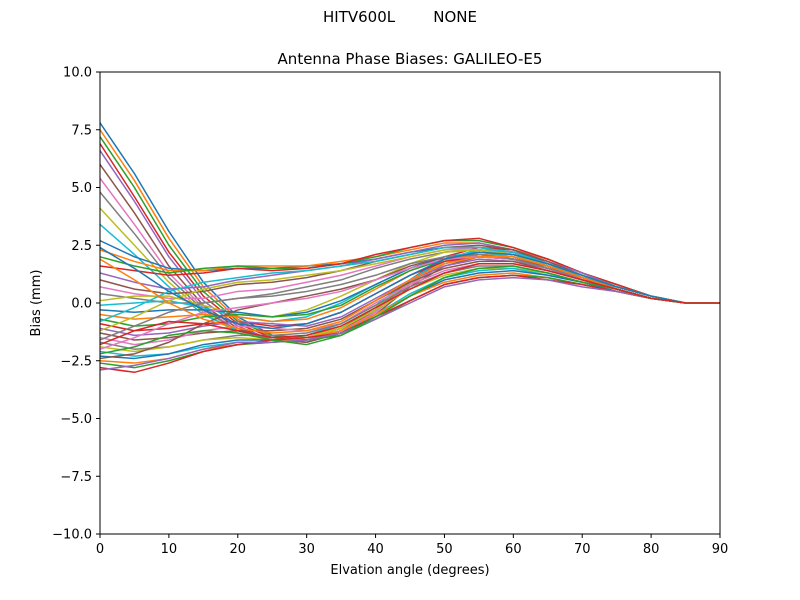 Image resolution: width=800 pixels, height=600 pixels. What do you see at coordinates (513, 549) in the screenshot?
I see `x-tick-label: 60` at bounding box center [513, 549].